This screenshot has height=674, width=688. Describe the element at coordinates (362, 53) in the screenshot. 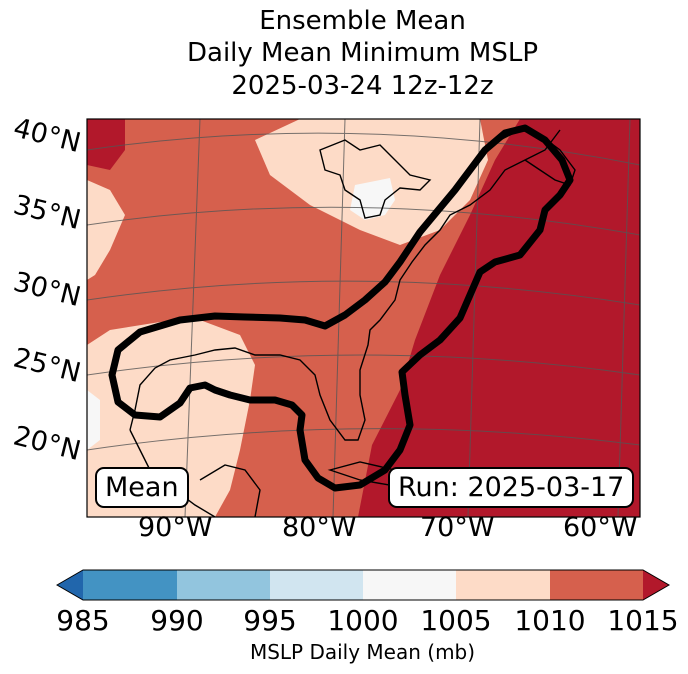

I see `title-line-2: Daily Mean Minimum MSLP` at that location.